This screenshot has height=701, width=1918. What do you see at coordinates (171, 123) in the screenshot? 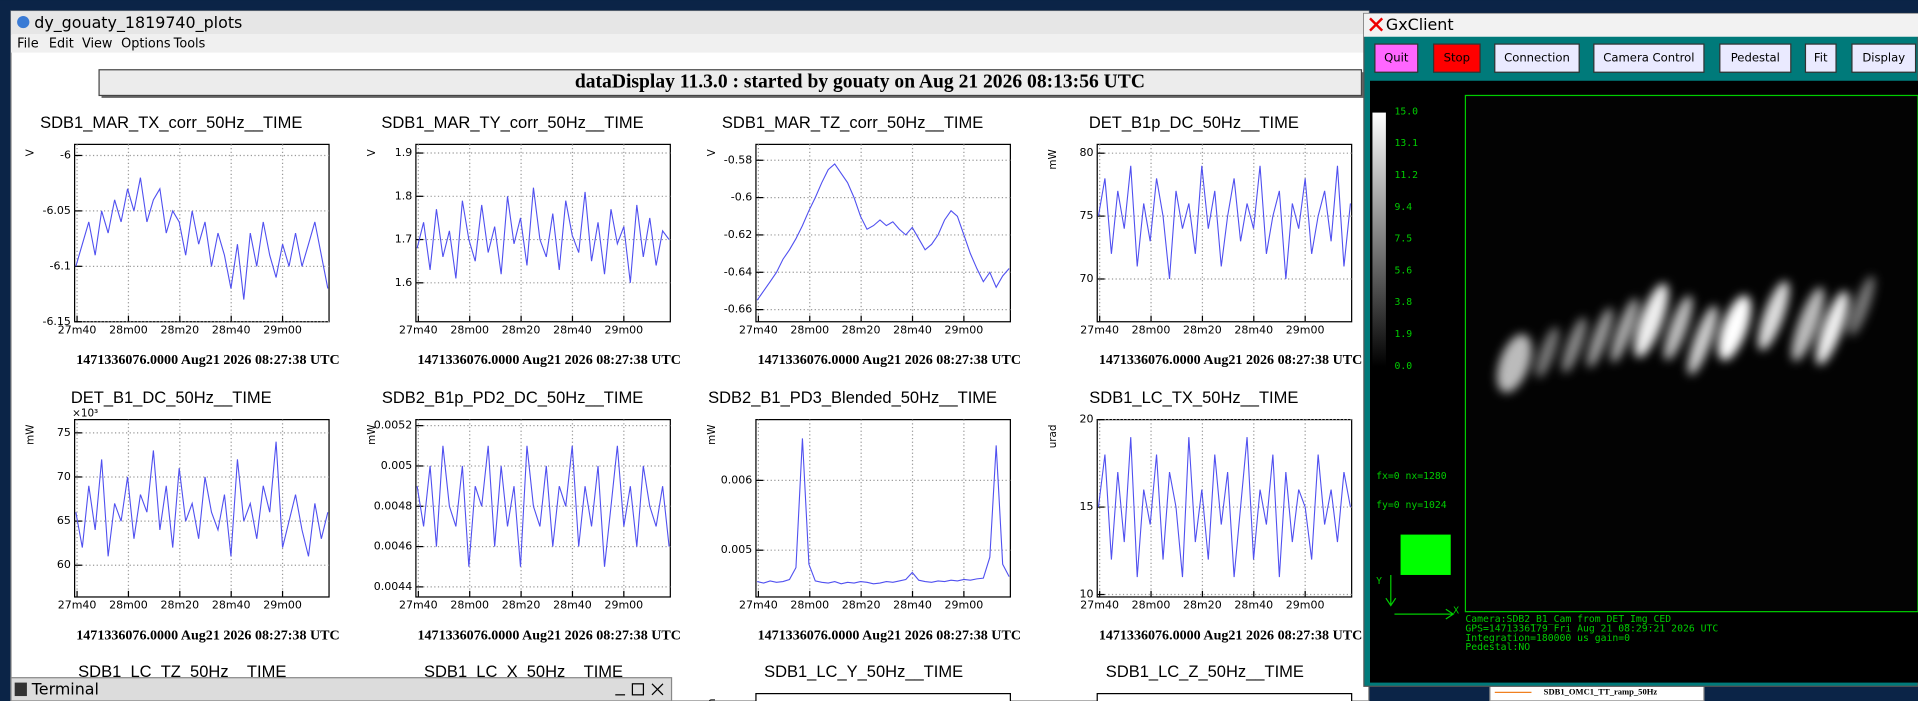
I see `plot-title: SDB1_MAR_TX_corr_50Hz__TIME` at bounding box center [171, 123].